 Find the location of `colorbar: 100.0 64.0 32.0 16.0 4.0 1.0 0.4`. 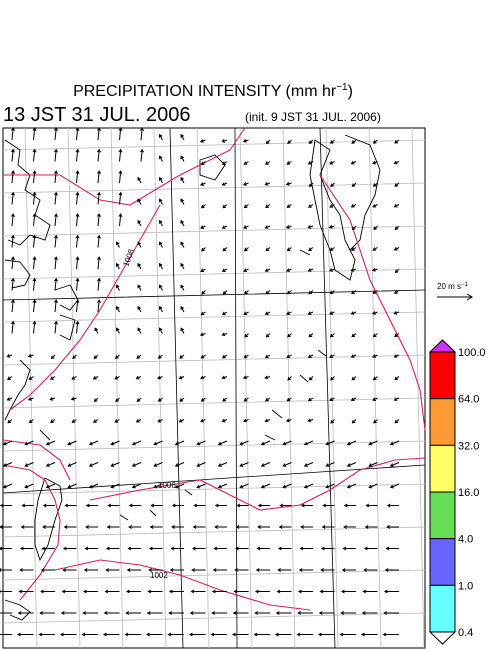

colorbar: 100.0 64.0 32.0 16.0 4.0 1.0 0.4 is located at coordinates (457, 492).